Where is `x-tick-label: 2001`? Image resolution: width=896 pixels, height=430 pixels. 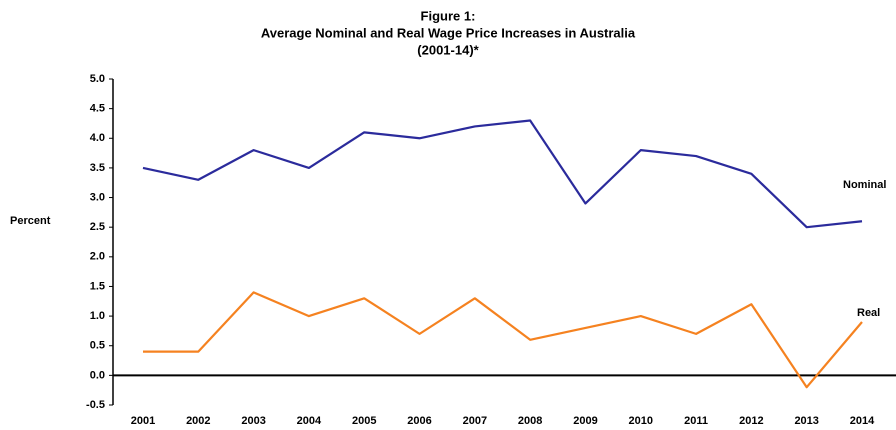 x-tick-label: 2001 is located at coordinates (143, 421).